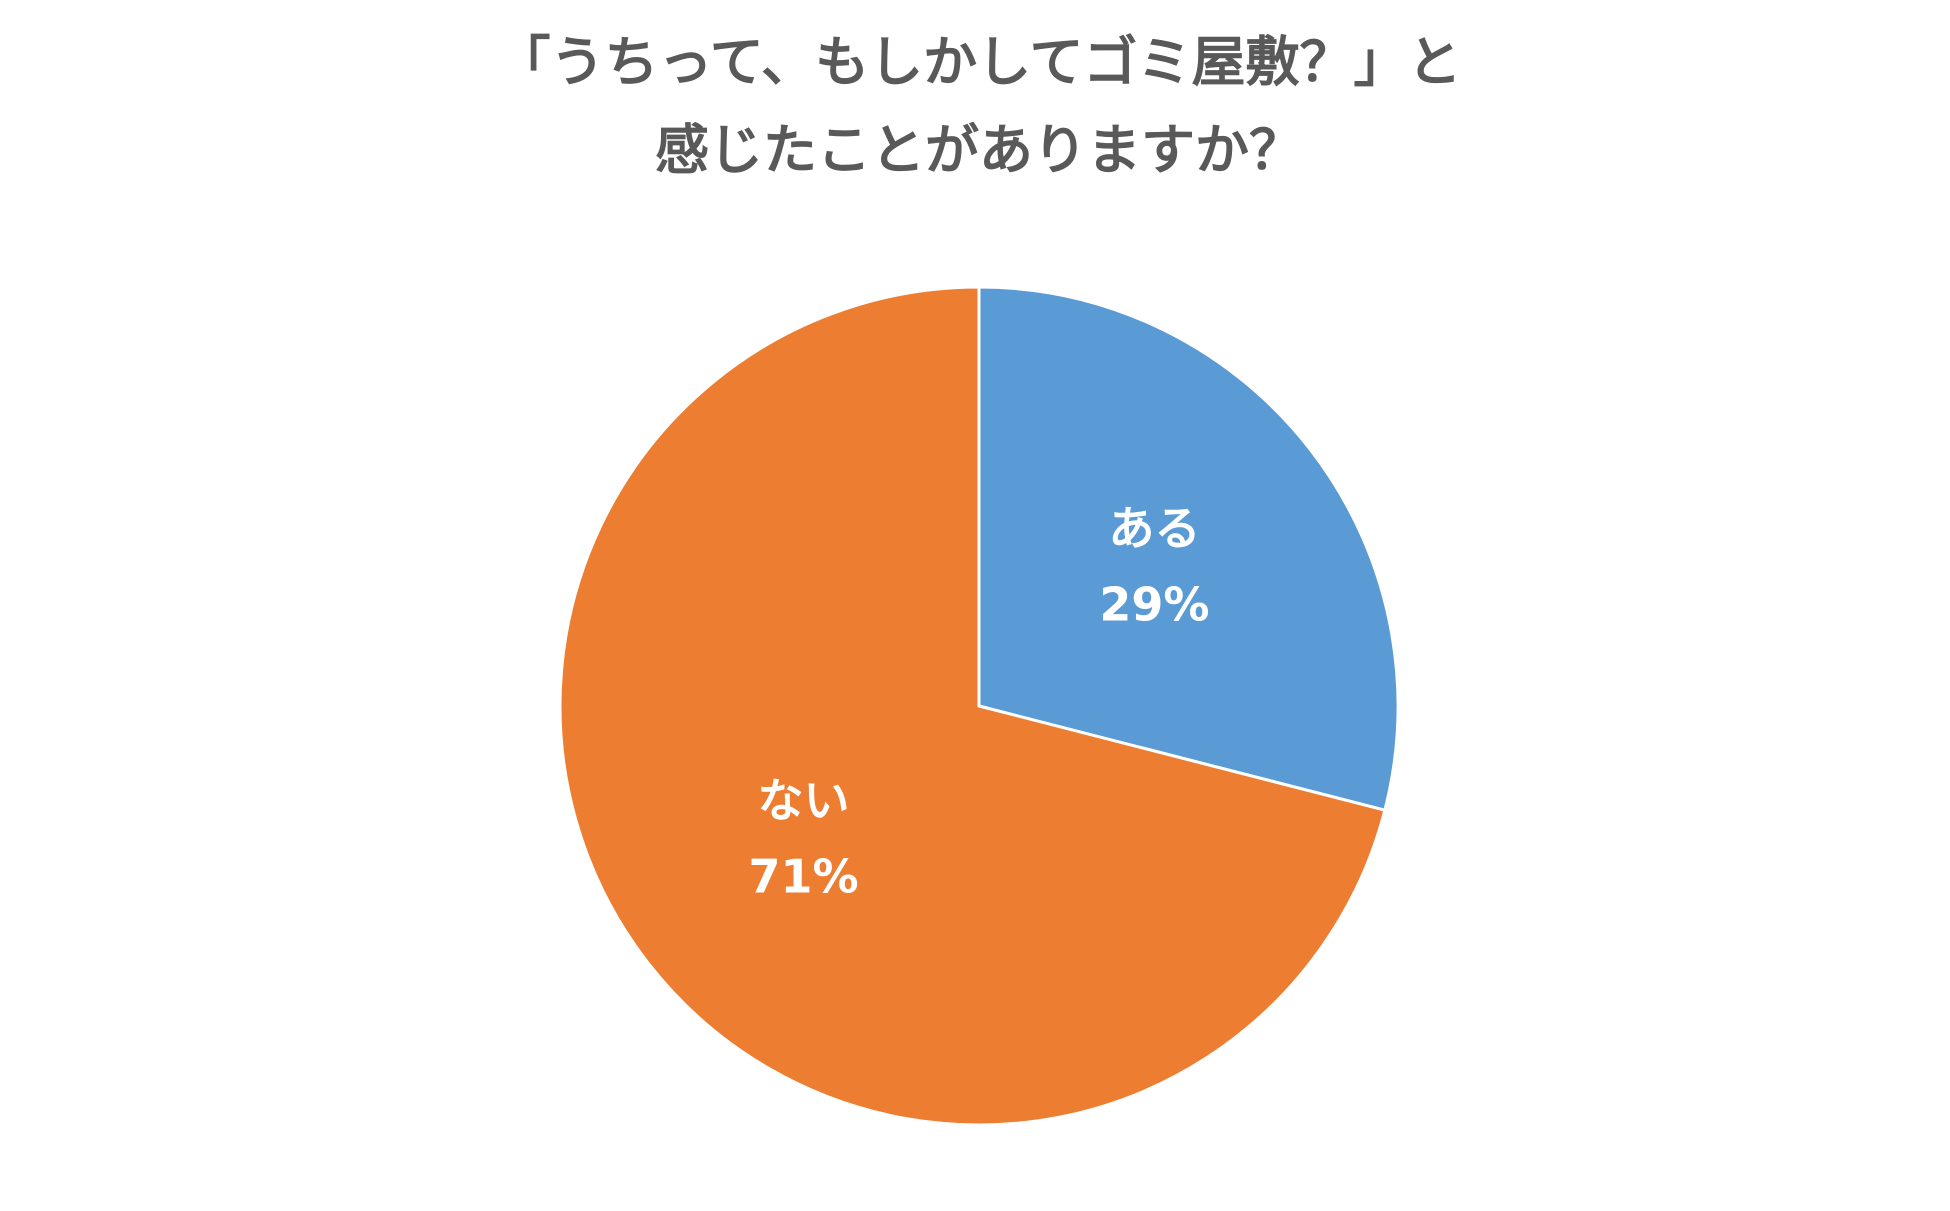  I want to click on value-label: 71%, so click(803, 877).